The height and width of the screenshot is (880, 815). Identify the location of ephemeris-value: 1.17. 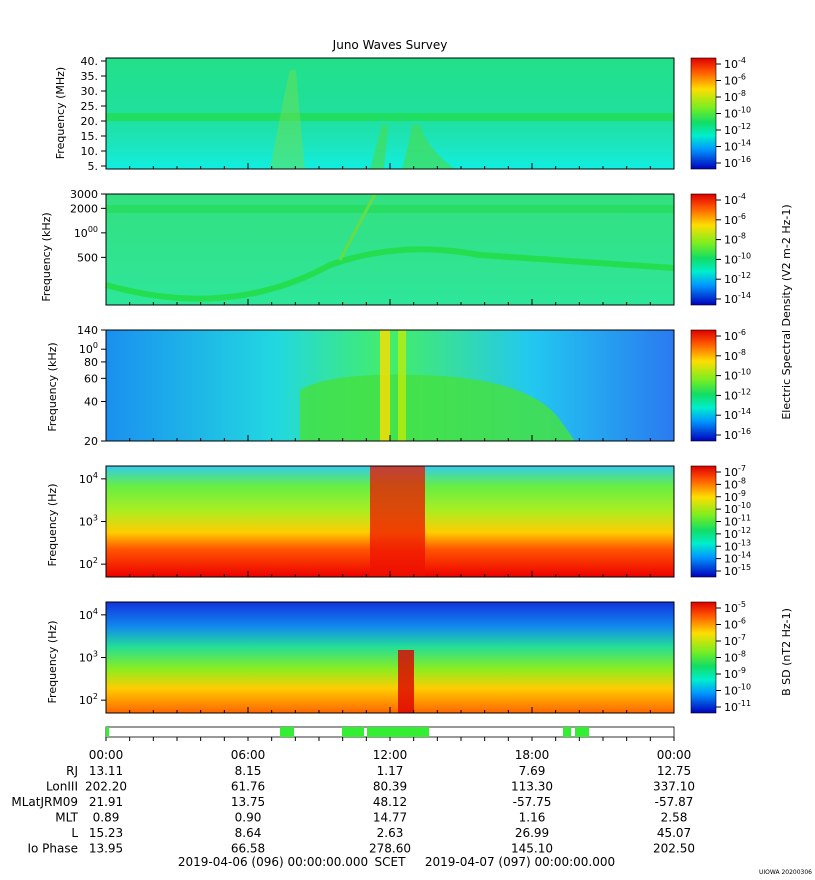
(390, 771).